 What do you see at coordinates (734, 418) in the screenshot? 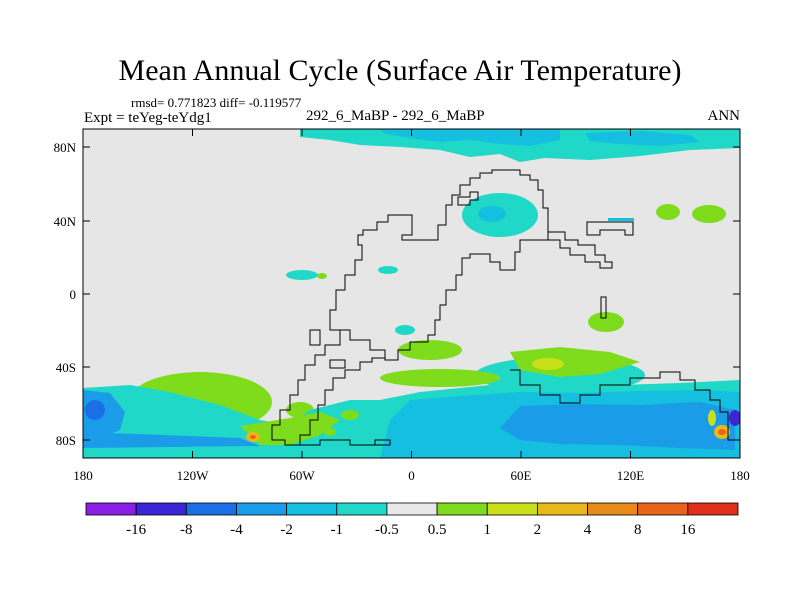
I see `east-deep-cool` at bounding box center [734, 418].